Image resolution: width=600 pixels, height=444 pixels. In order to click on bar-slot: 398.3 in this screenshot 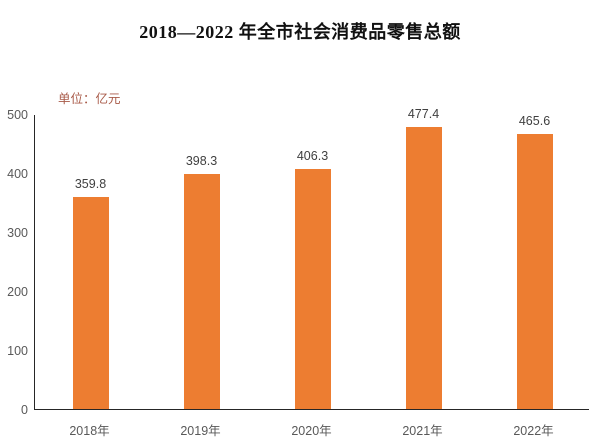, I will do `click(201, 262)`.